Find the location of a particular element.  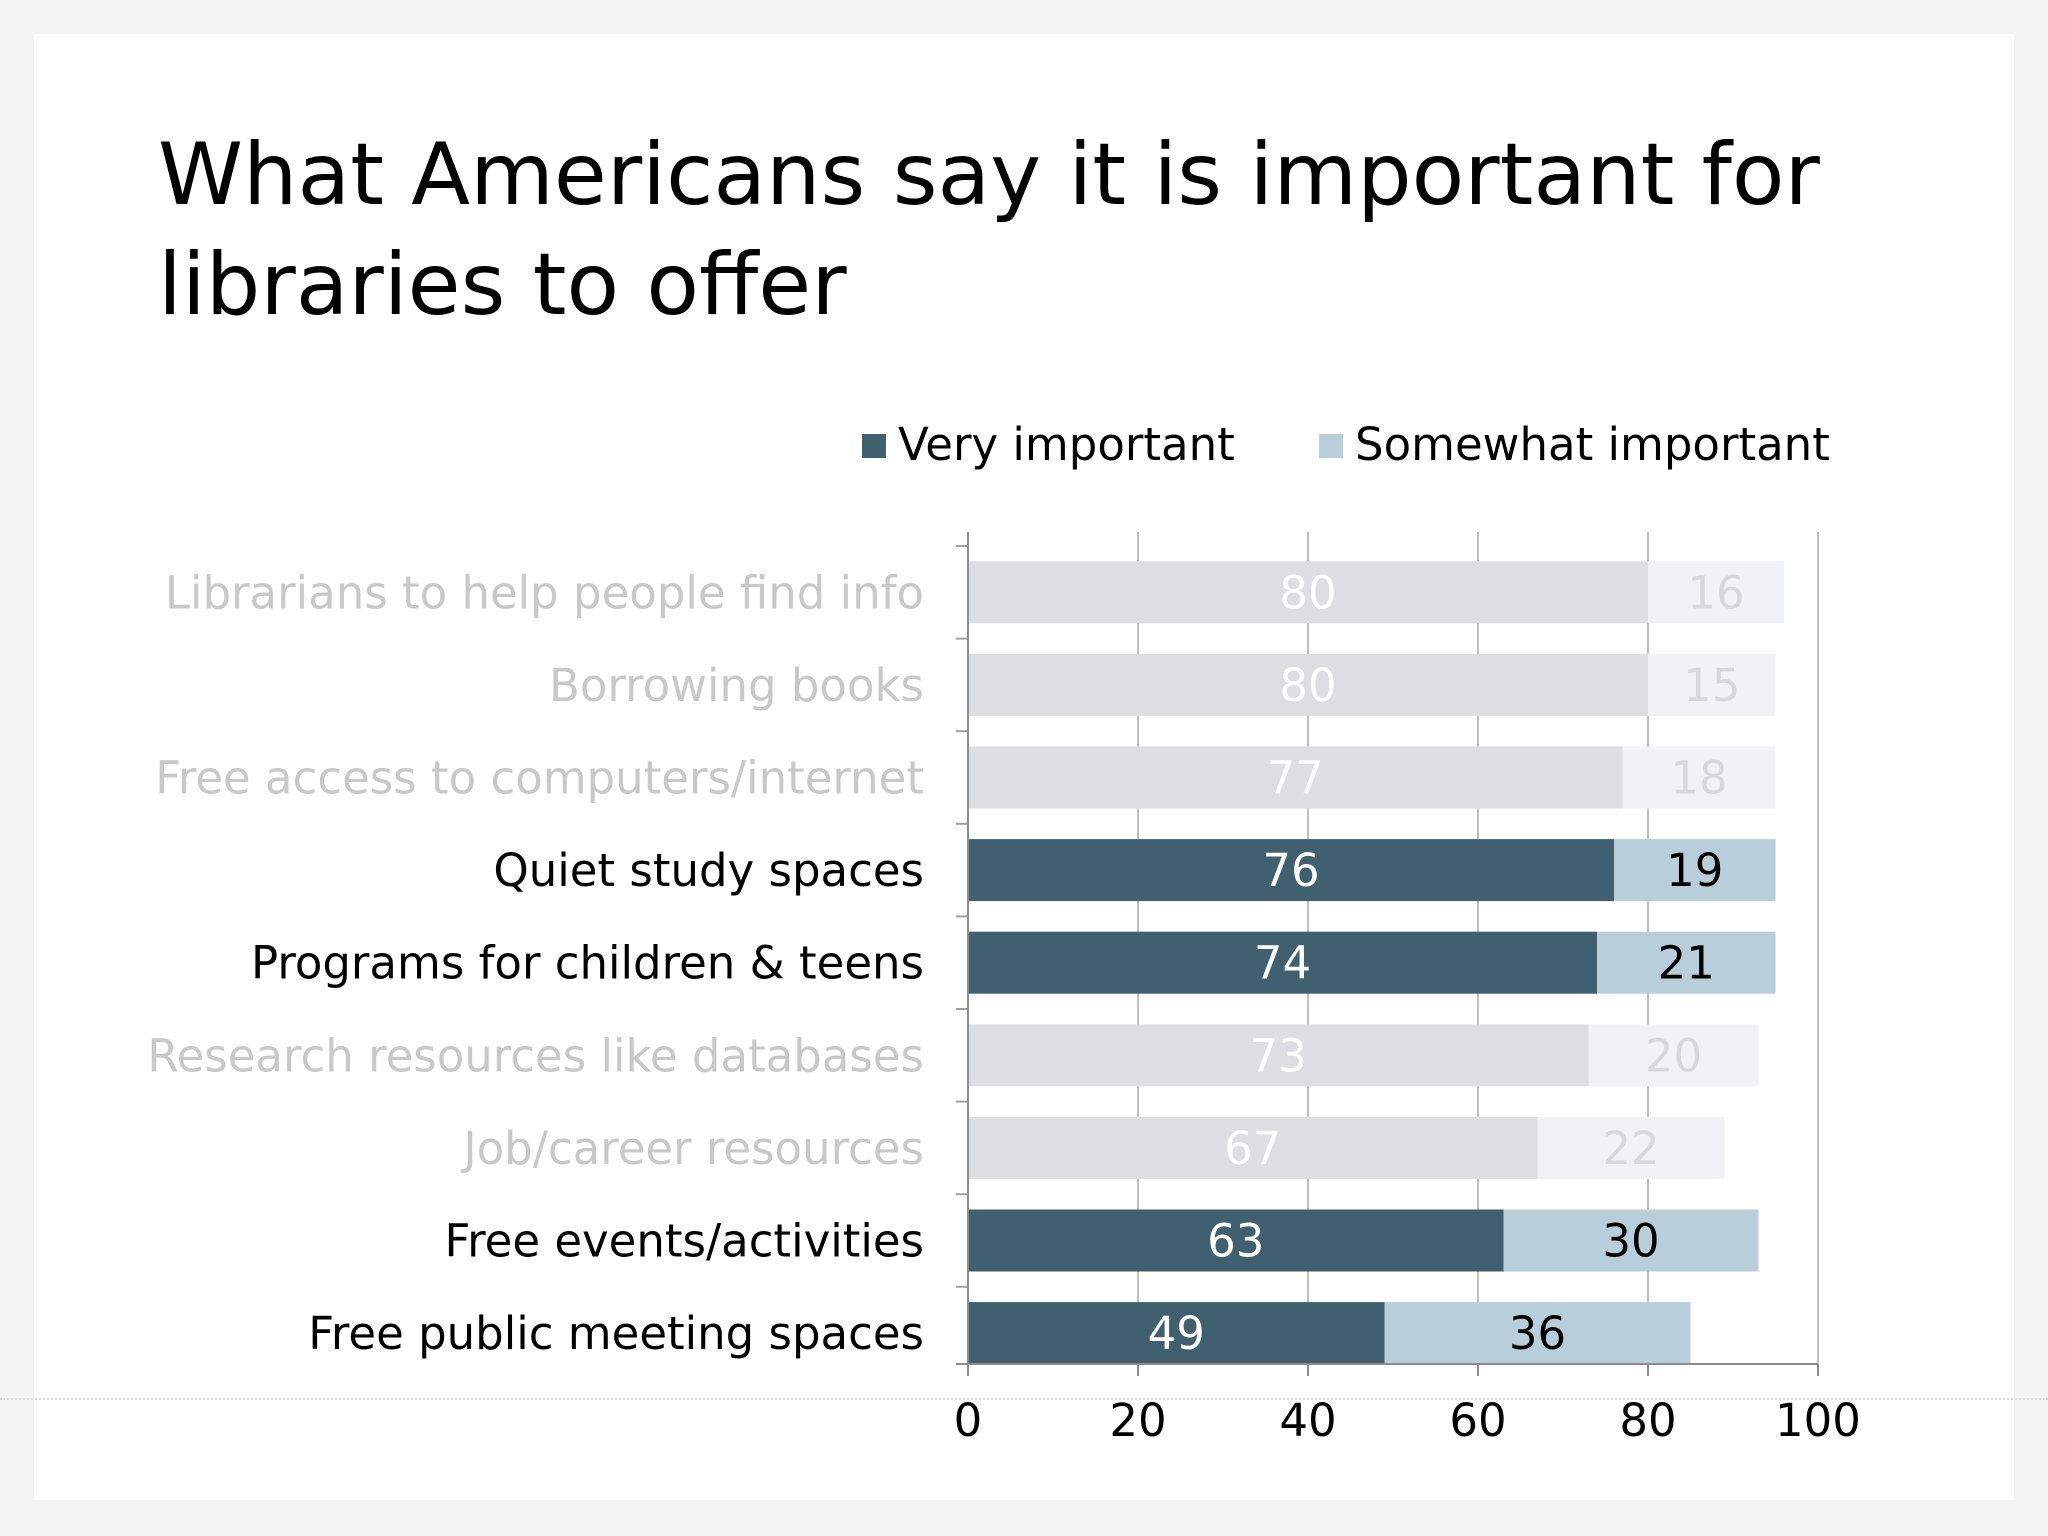

legend-swatch-very is located at coordinates (874, 446).